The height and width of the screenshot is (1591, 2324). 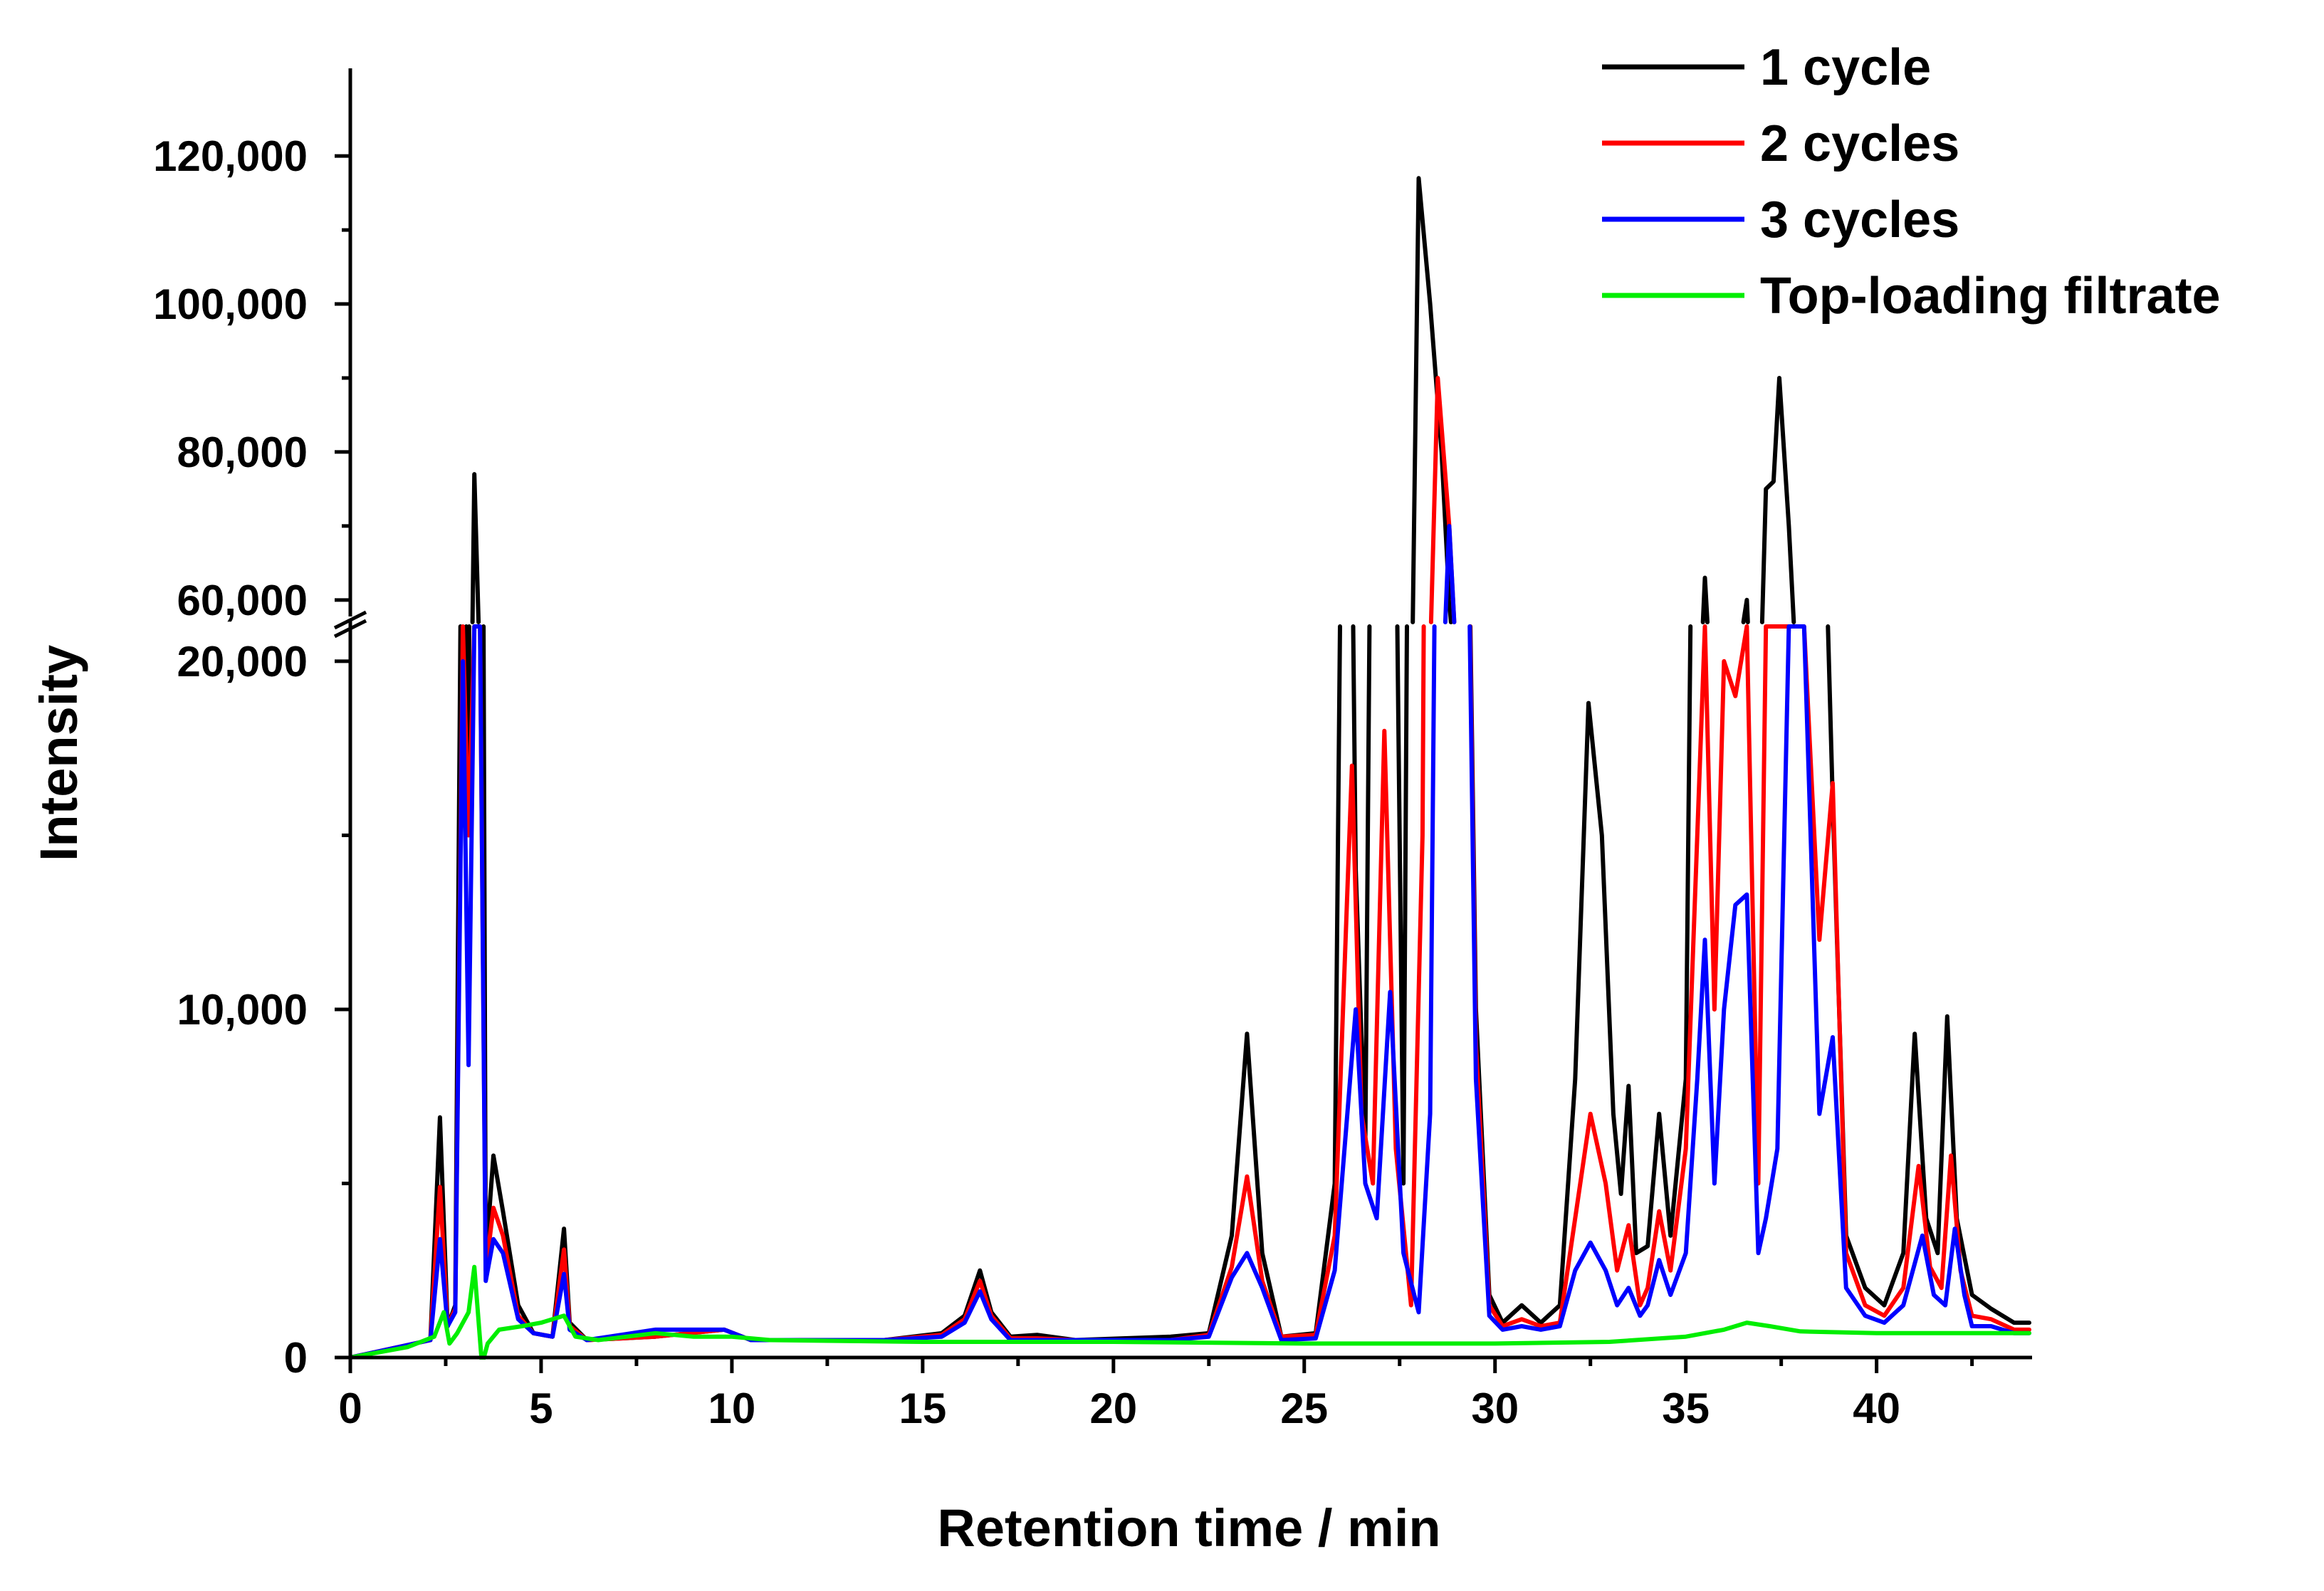 I want to click on y-tick-label: 20,000, so click(x=242, y=662).